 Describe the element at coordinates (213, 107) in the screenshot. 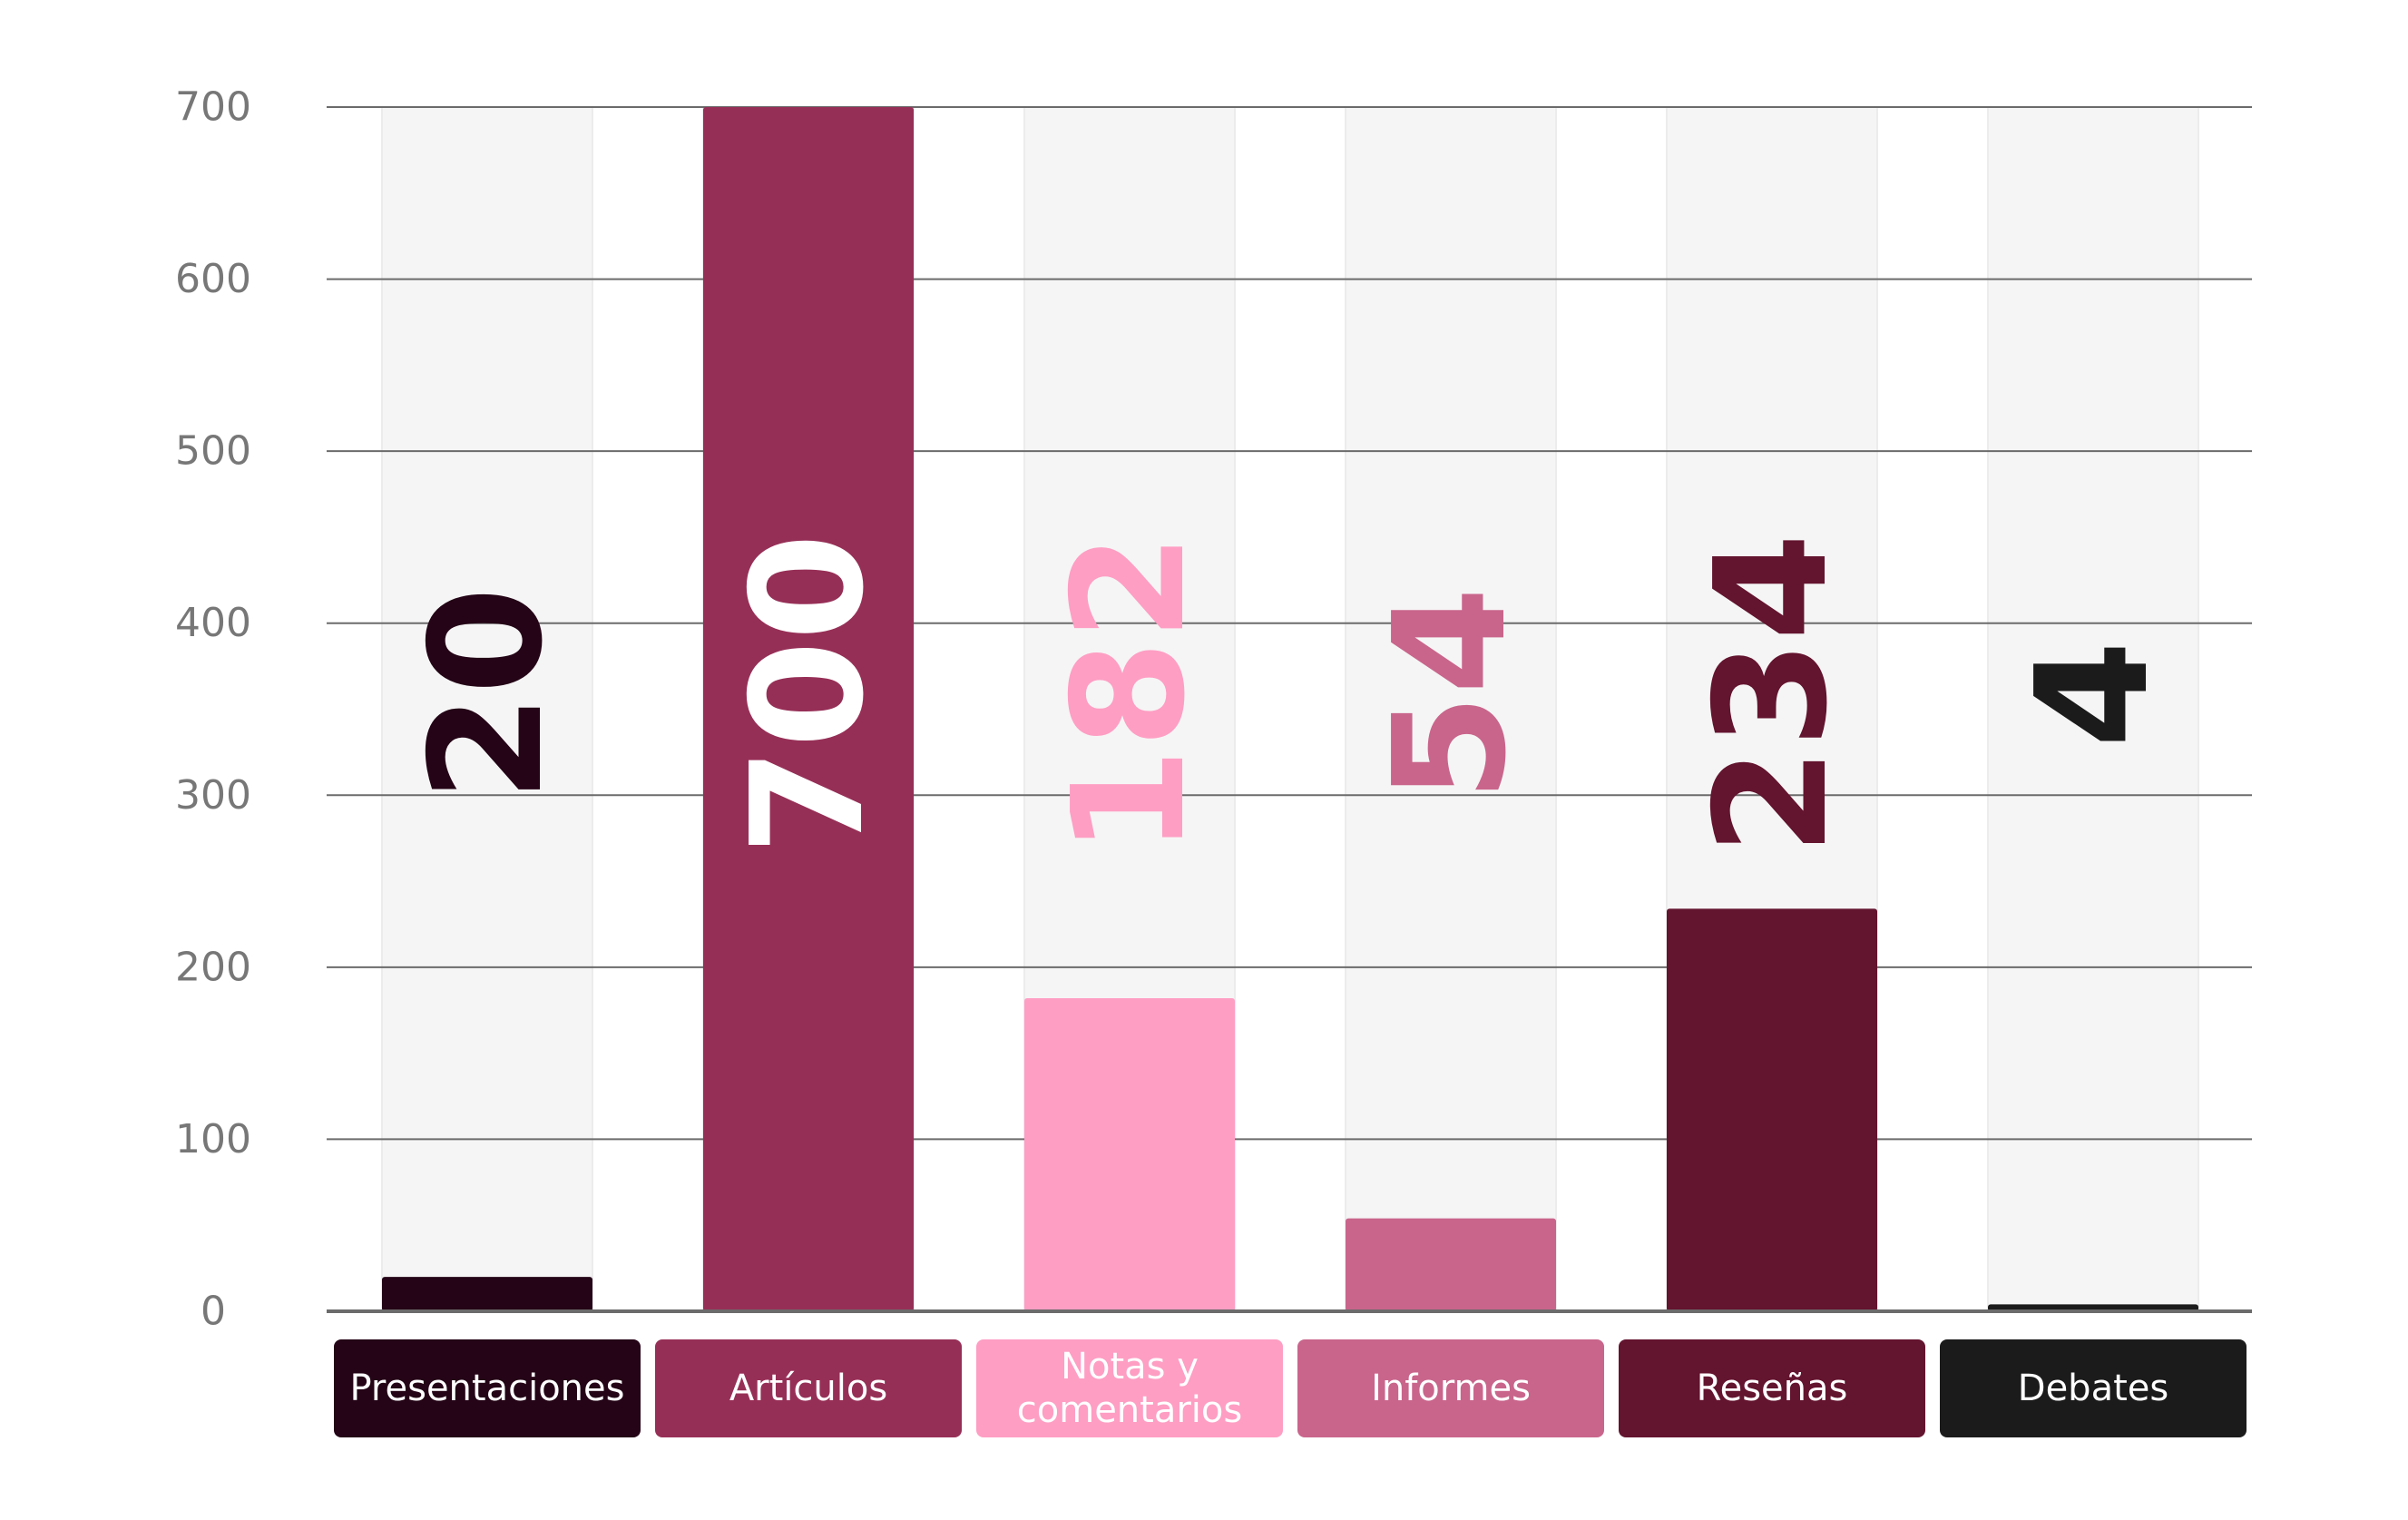

I see `y-tick-label: 700` at that location.